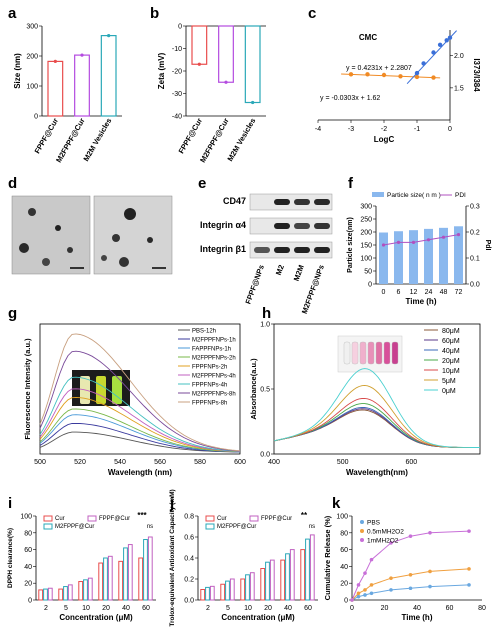 The height and width of the screenshot is (638, 500). I want to click on chart-g-legend-label: FPPFNPs-2h, so click(209, 368).